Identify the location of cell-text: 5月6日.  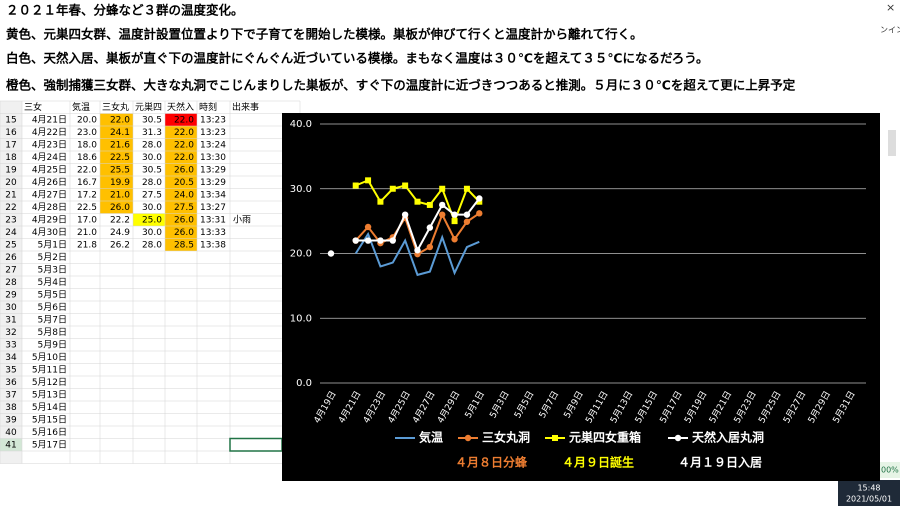
(52, 307).